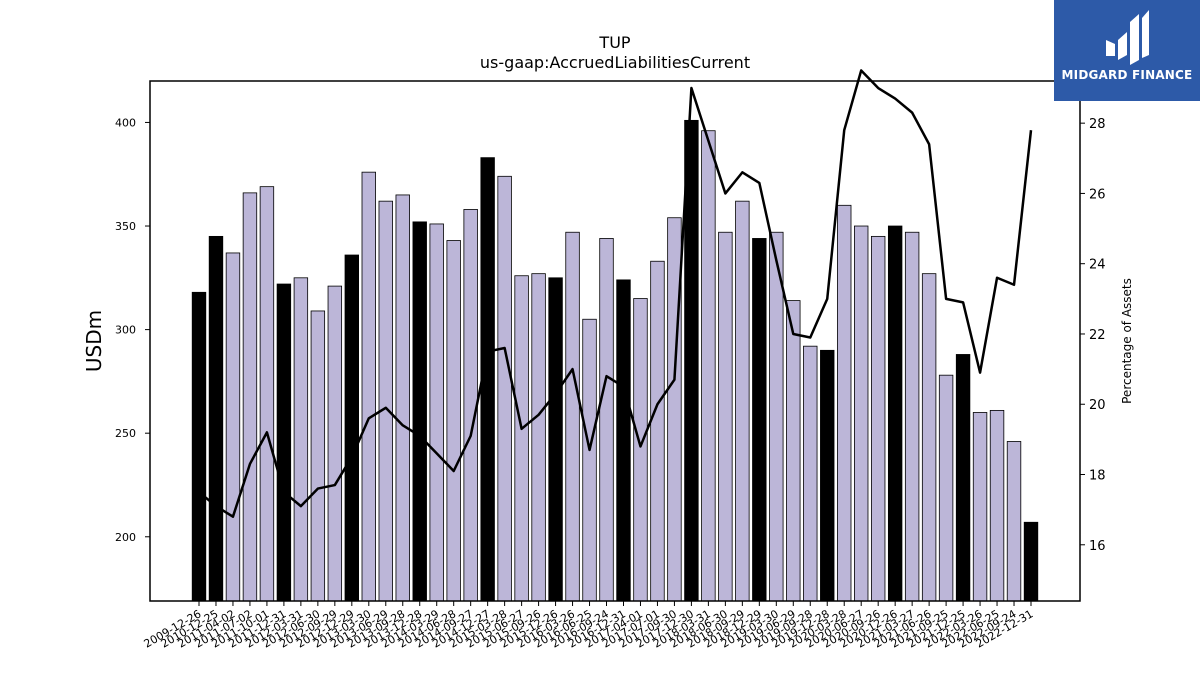 This screenshot has height=675, width=1200. I want to click on y-tick-label: 400, so click(125, 122).